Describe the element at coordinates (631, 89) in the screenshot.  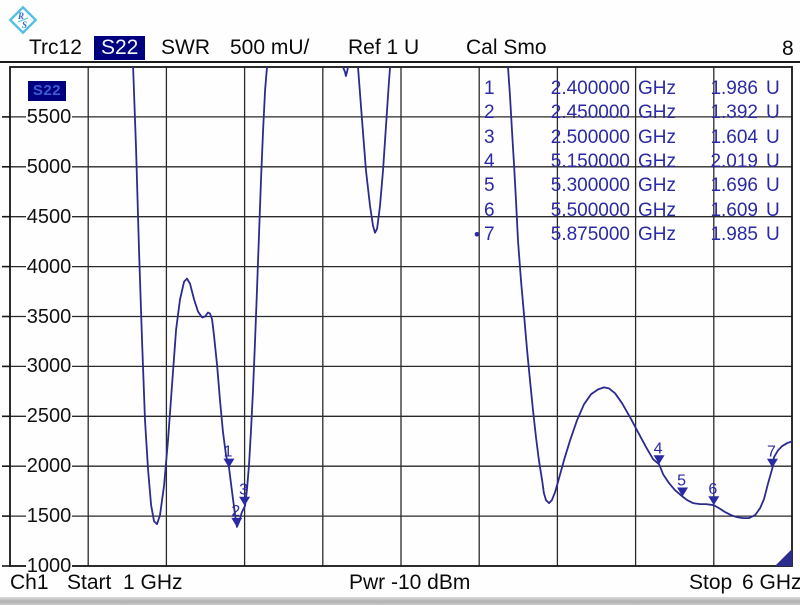
I see `marker-table-row: 1 2.400000 GHz 1.986 U` at that location.